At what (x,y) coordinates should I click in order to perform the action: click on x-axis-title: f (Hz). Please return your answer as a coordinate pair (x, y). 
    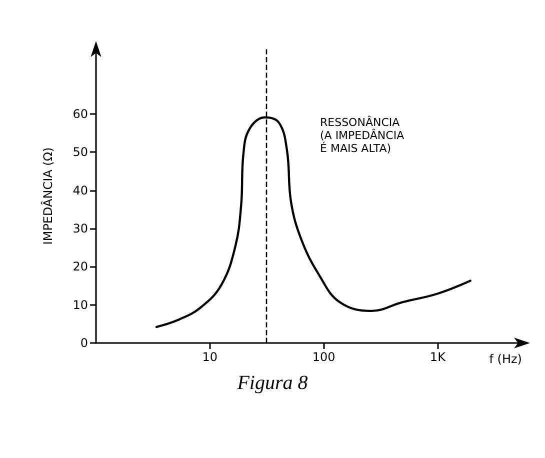
    Looking at the image, I should click on (505, 359).